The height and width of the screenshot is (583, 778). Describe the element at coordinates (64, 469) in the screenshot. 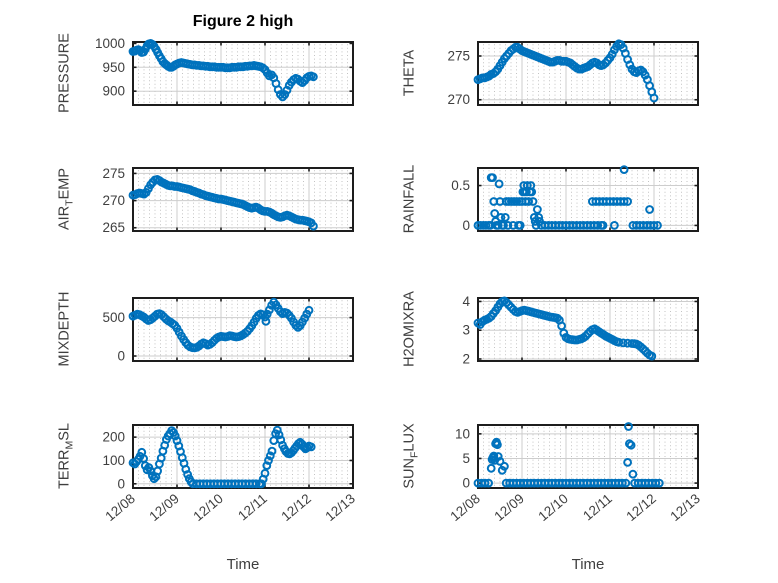

I see `y-axis-label-text: TERR` at that location.